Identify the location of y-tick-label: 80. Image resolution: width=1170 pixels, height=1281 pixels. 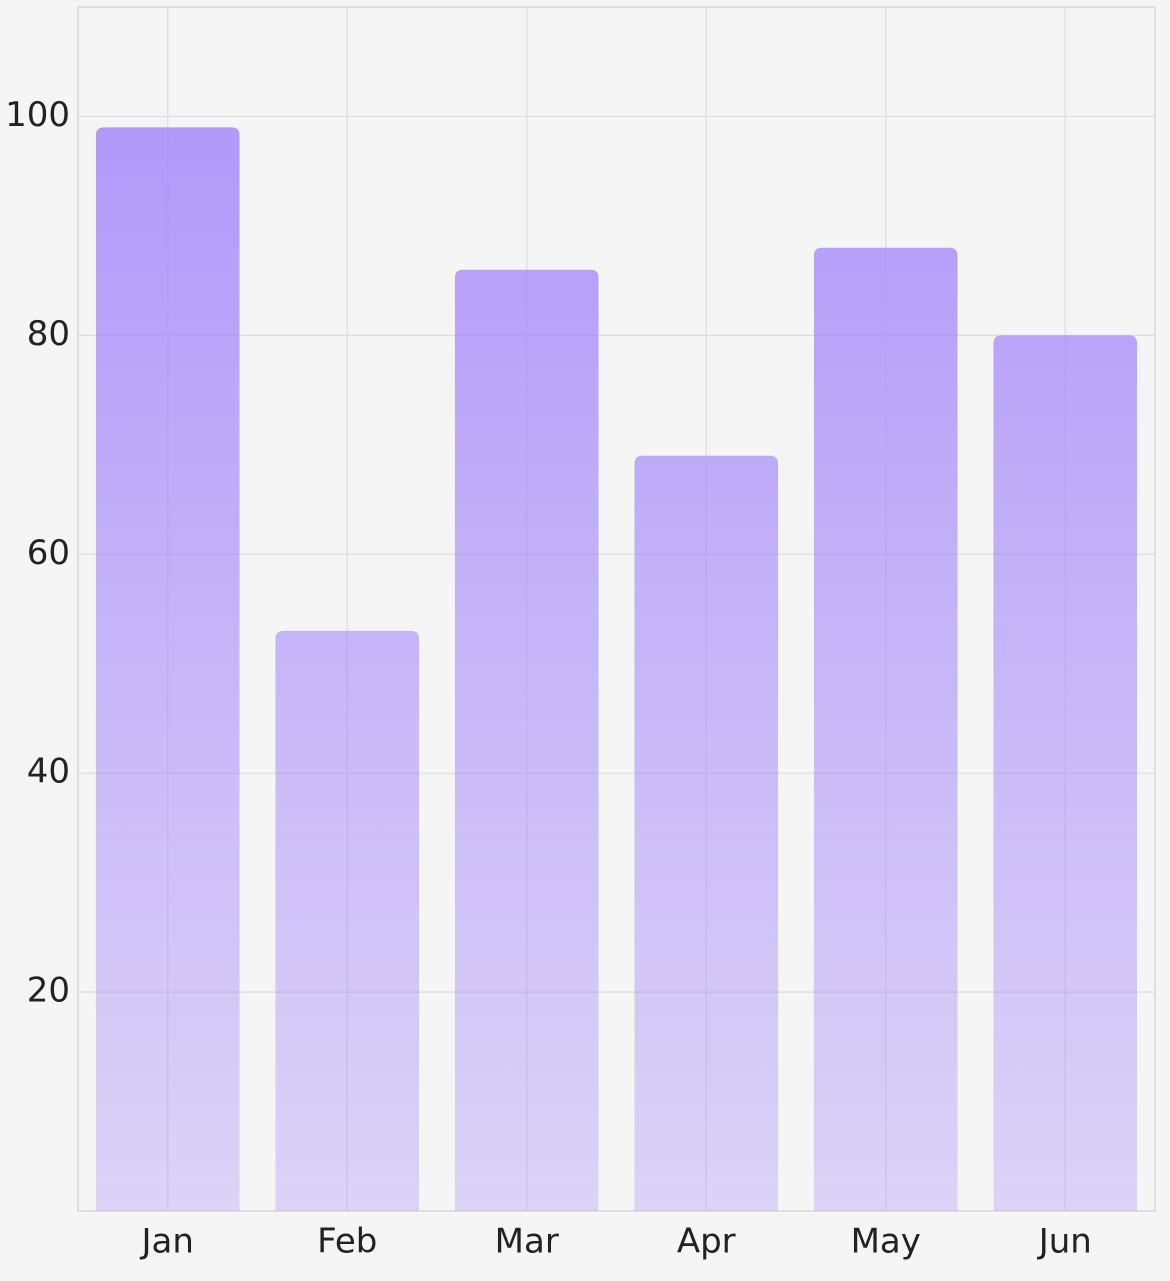
(48, 334).